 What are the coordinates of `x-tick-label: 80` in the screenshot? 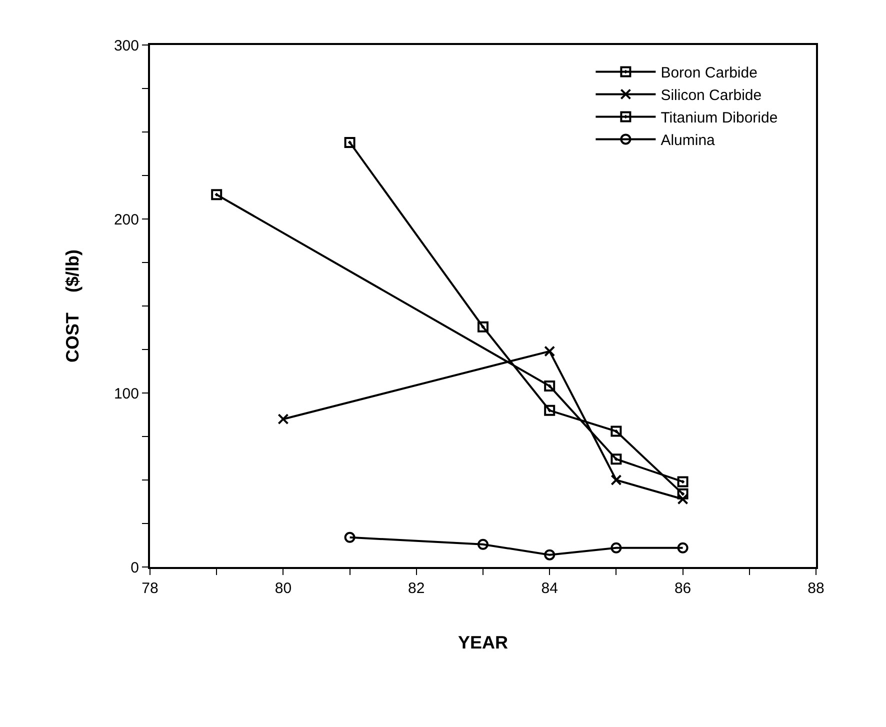 It's located at (283, 588).